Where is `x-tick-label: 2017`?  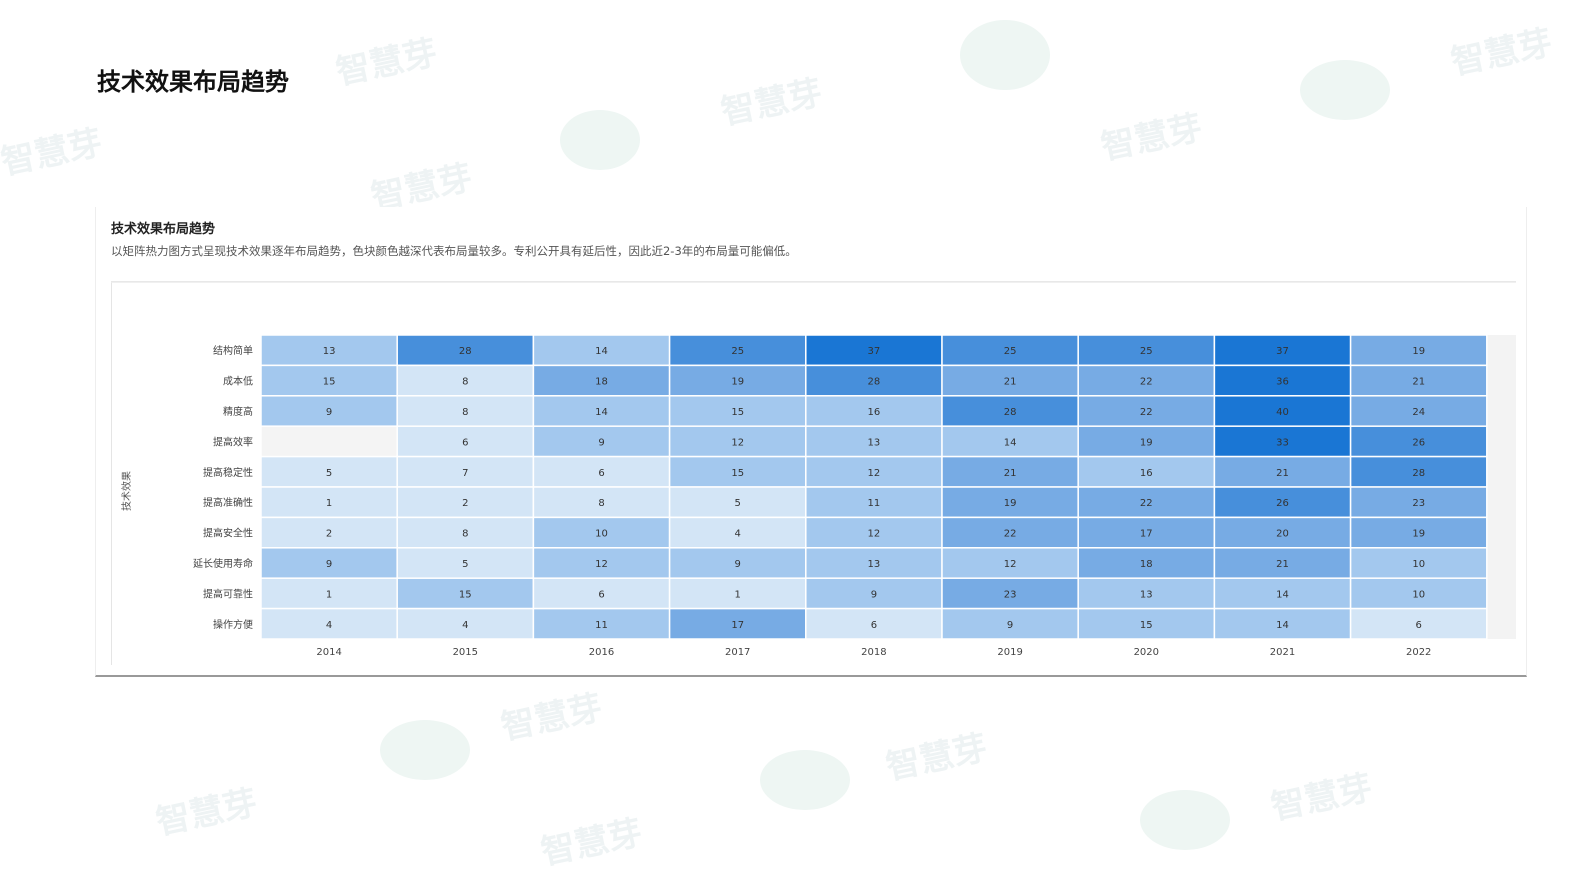 x-tick-label: 2017 is located at coordinates (737, 652).